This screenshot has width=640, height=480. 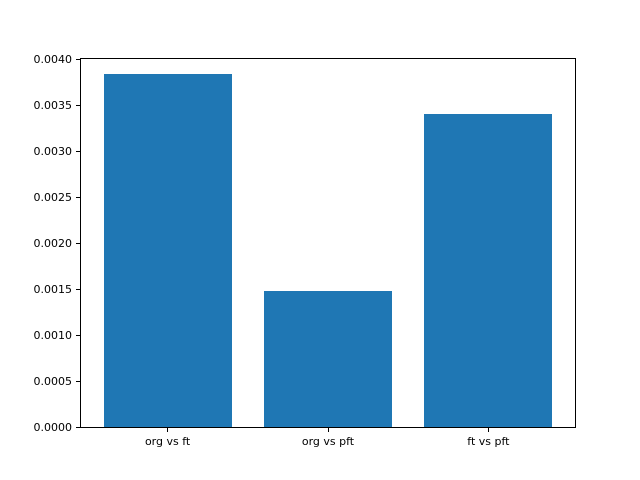 What do you see at coordinates (53, 335) in the screenshot?
I see `y-tick-label: 0.0010` at bounding box center [53, 335].